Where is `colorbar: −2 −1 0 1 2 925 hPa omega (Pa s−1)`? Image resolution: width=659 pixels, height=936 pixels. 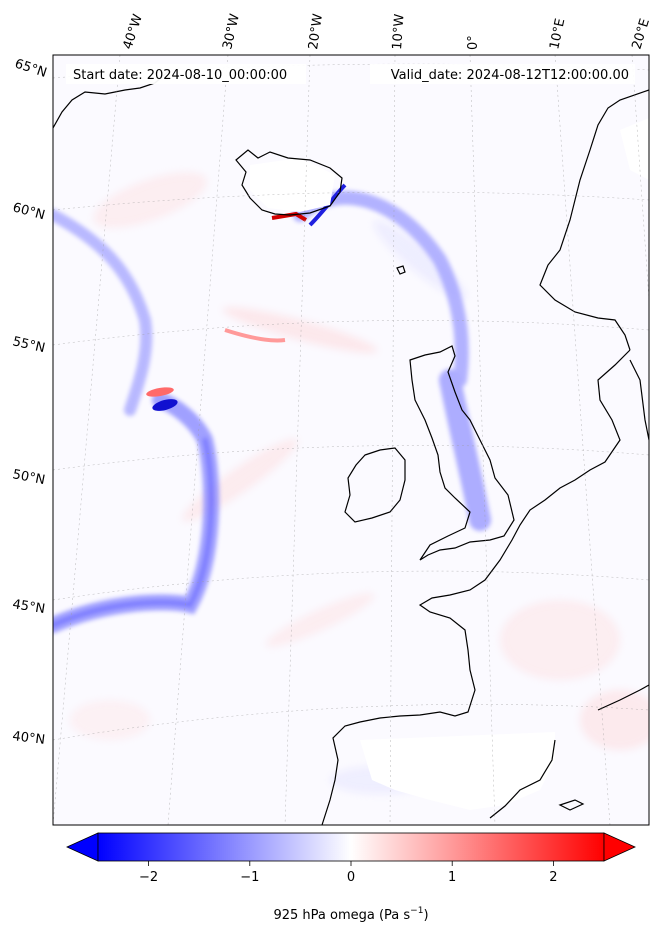
colorbar: −2 −1 0 1 2 925 hPa omega (Pa s−1) is located at coordinates (351, 877).